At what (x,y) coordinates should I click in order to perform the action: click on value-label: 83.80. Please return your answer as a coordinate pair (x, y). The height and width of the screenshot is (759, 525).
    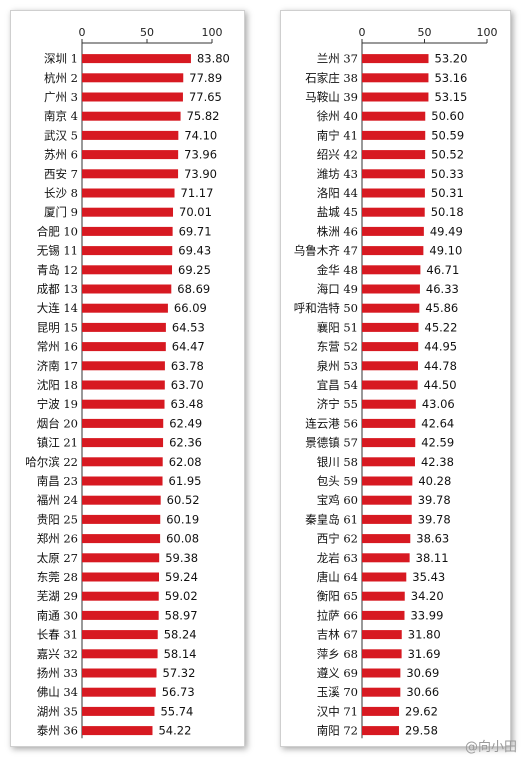
    Looking at the image, I should click on (213, 59).